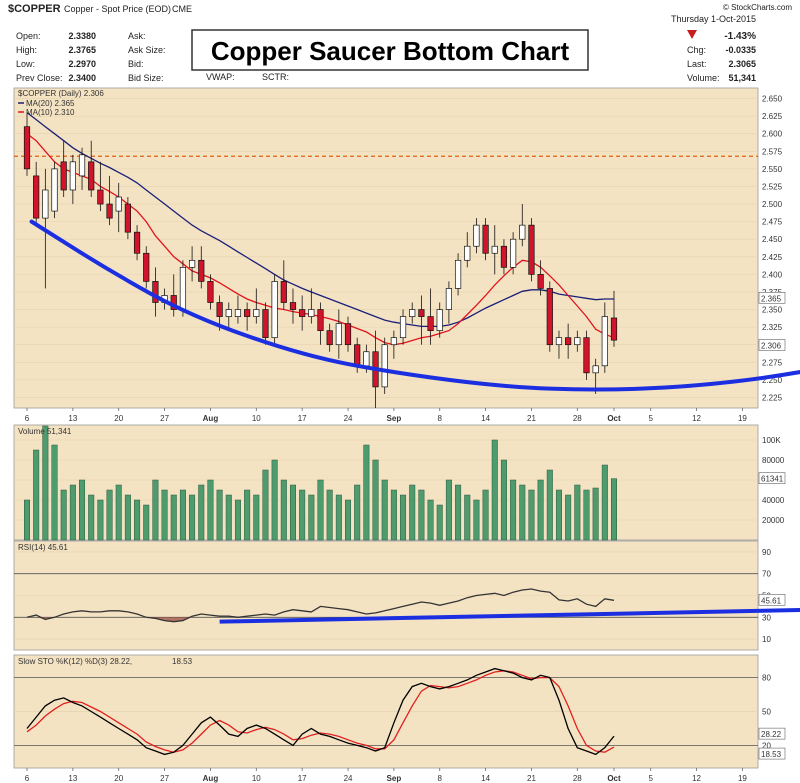 The image size is (800, 783). What do you see at coordinates (771, 440) in the screenshot?
I see `y-tick-label: 100K` at bounding box center [771, 440].